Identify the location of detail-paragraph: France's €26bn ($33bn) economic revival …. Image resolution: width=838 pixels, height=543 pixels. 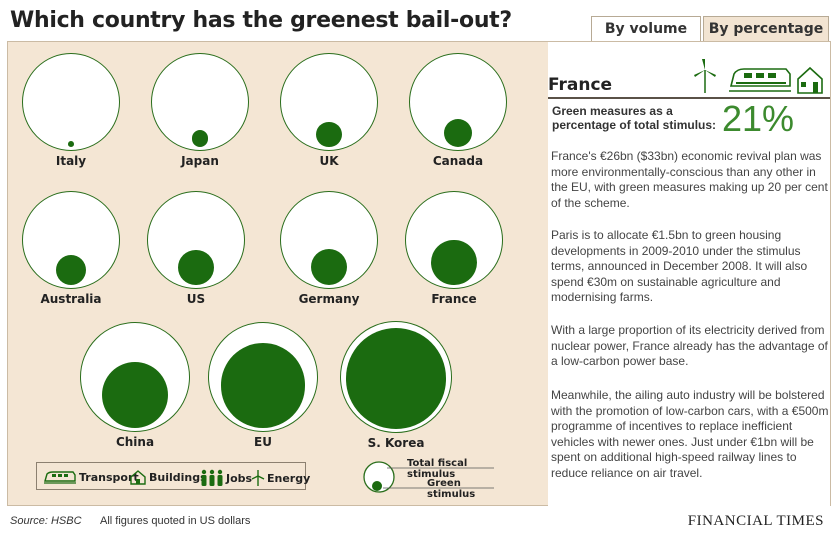
(689, 179).